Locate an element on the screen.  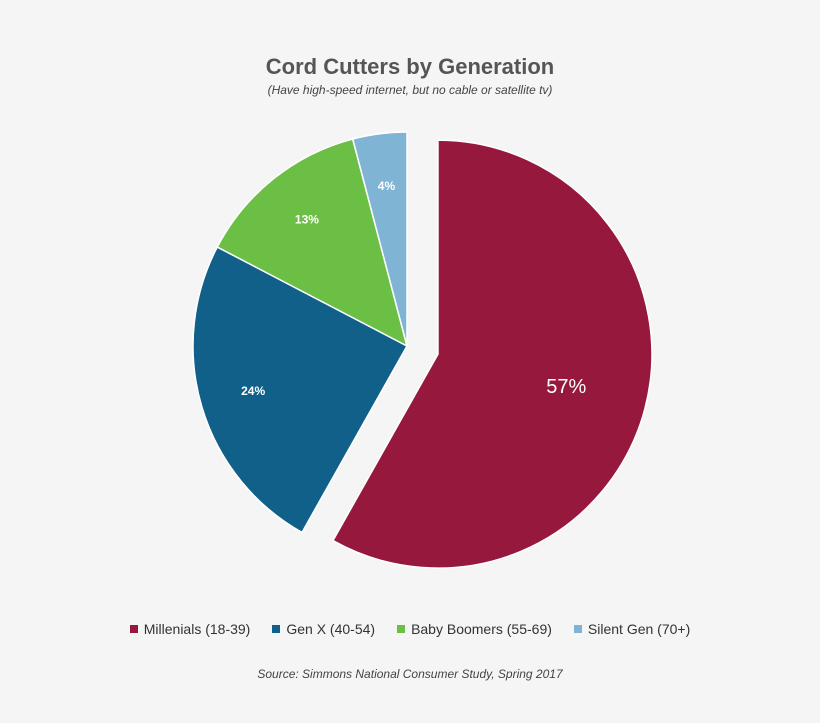
legend-item-gen-x: Gen X (40-54) is located at coordinates (323, 629).